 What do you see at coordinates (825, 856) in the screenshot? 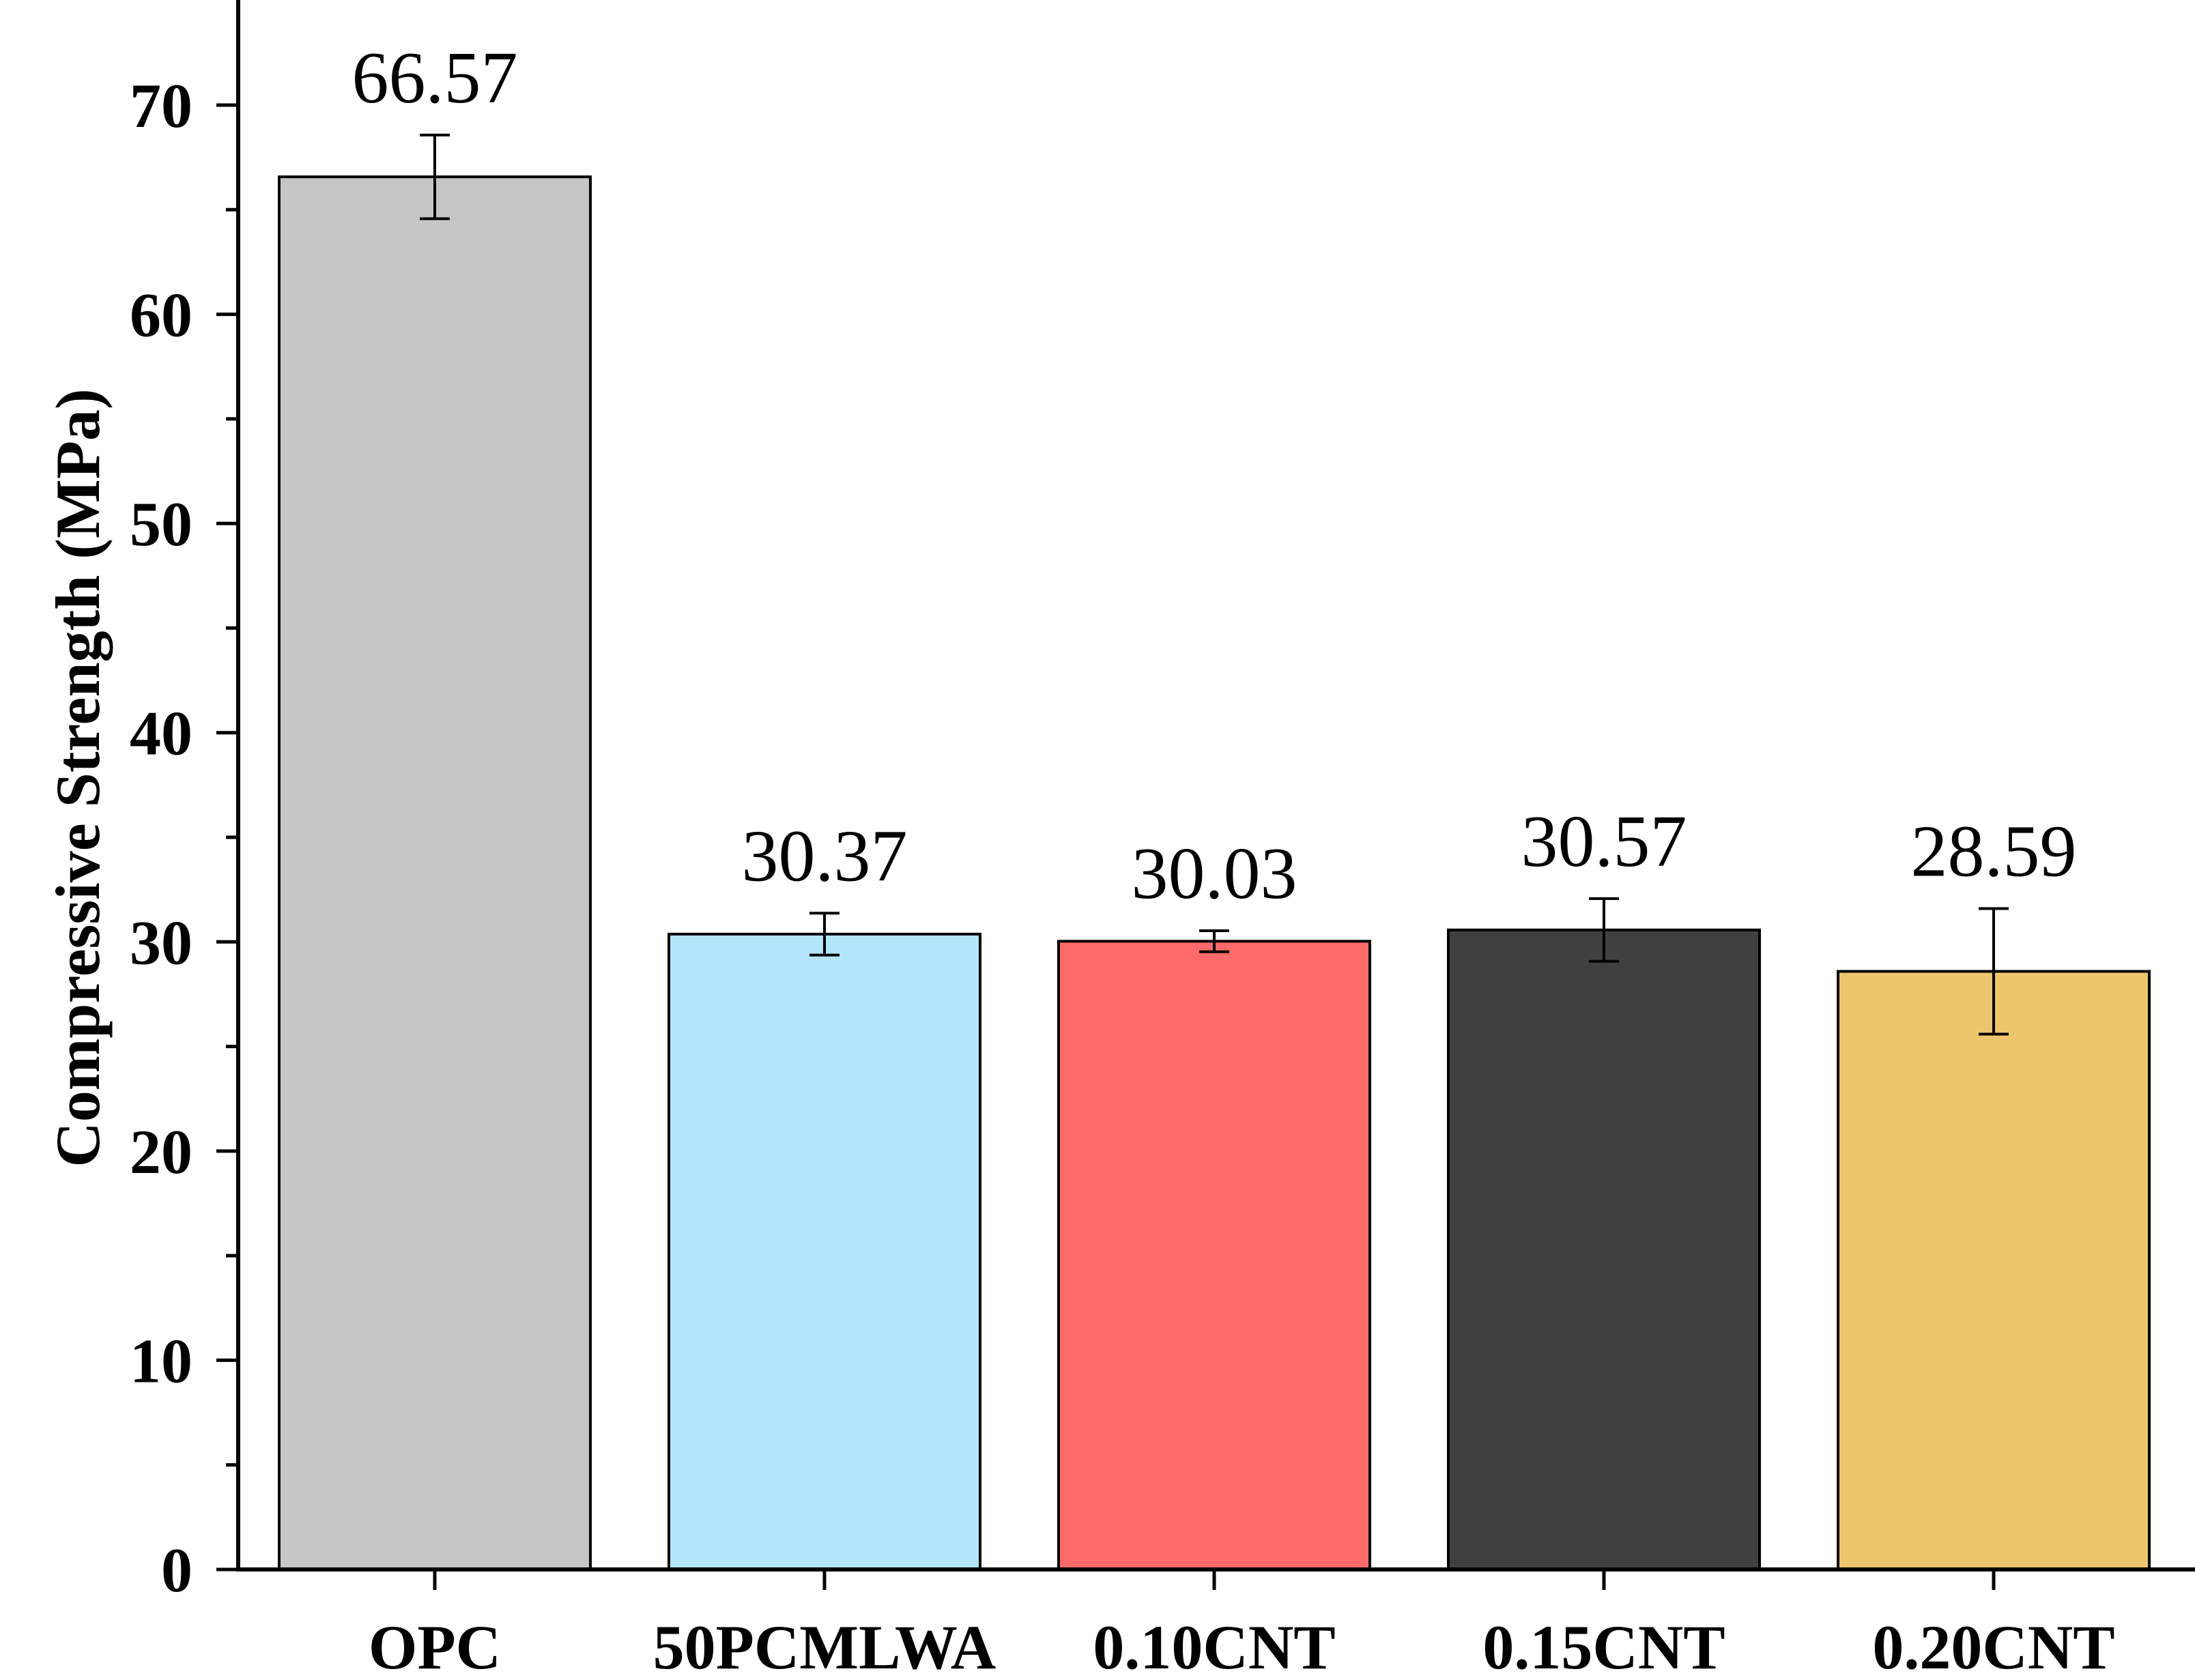
I see `data-label: 30.37` at bounding box center [825, 856].